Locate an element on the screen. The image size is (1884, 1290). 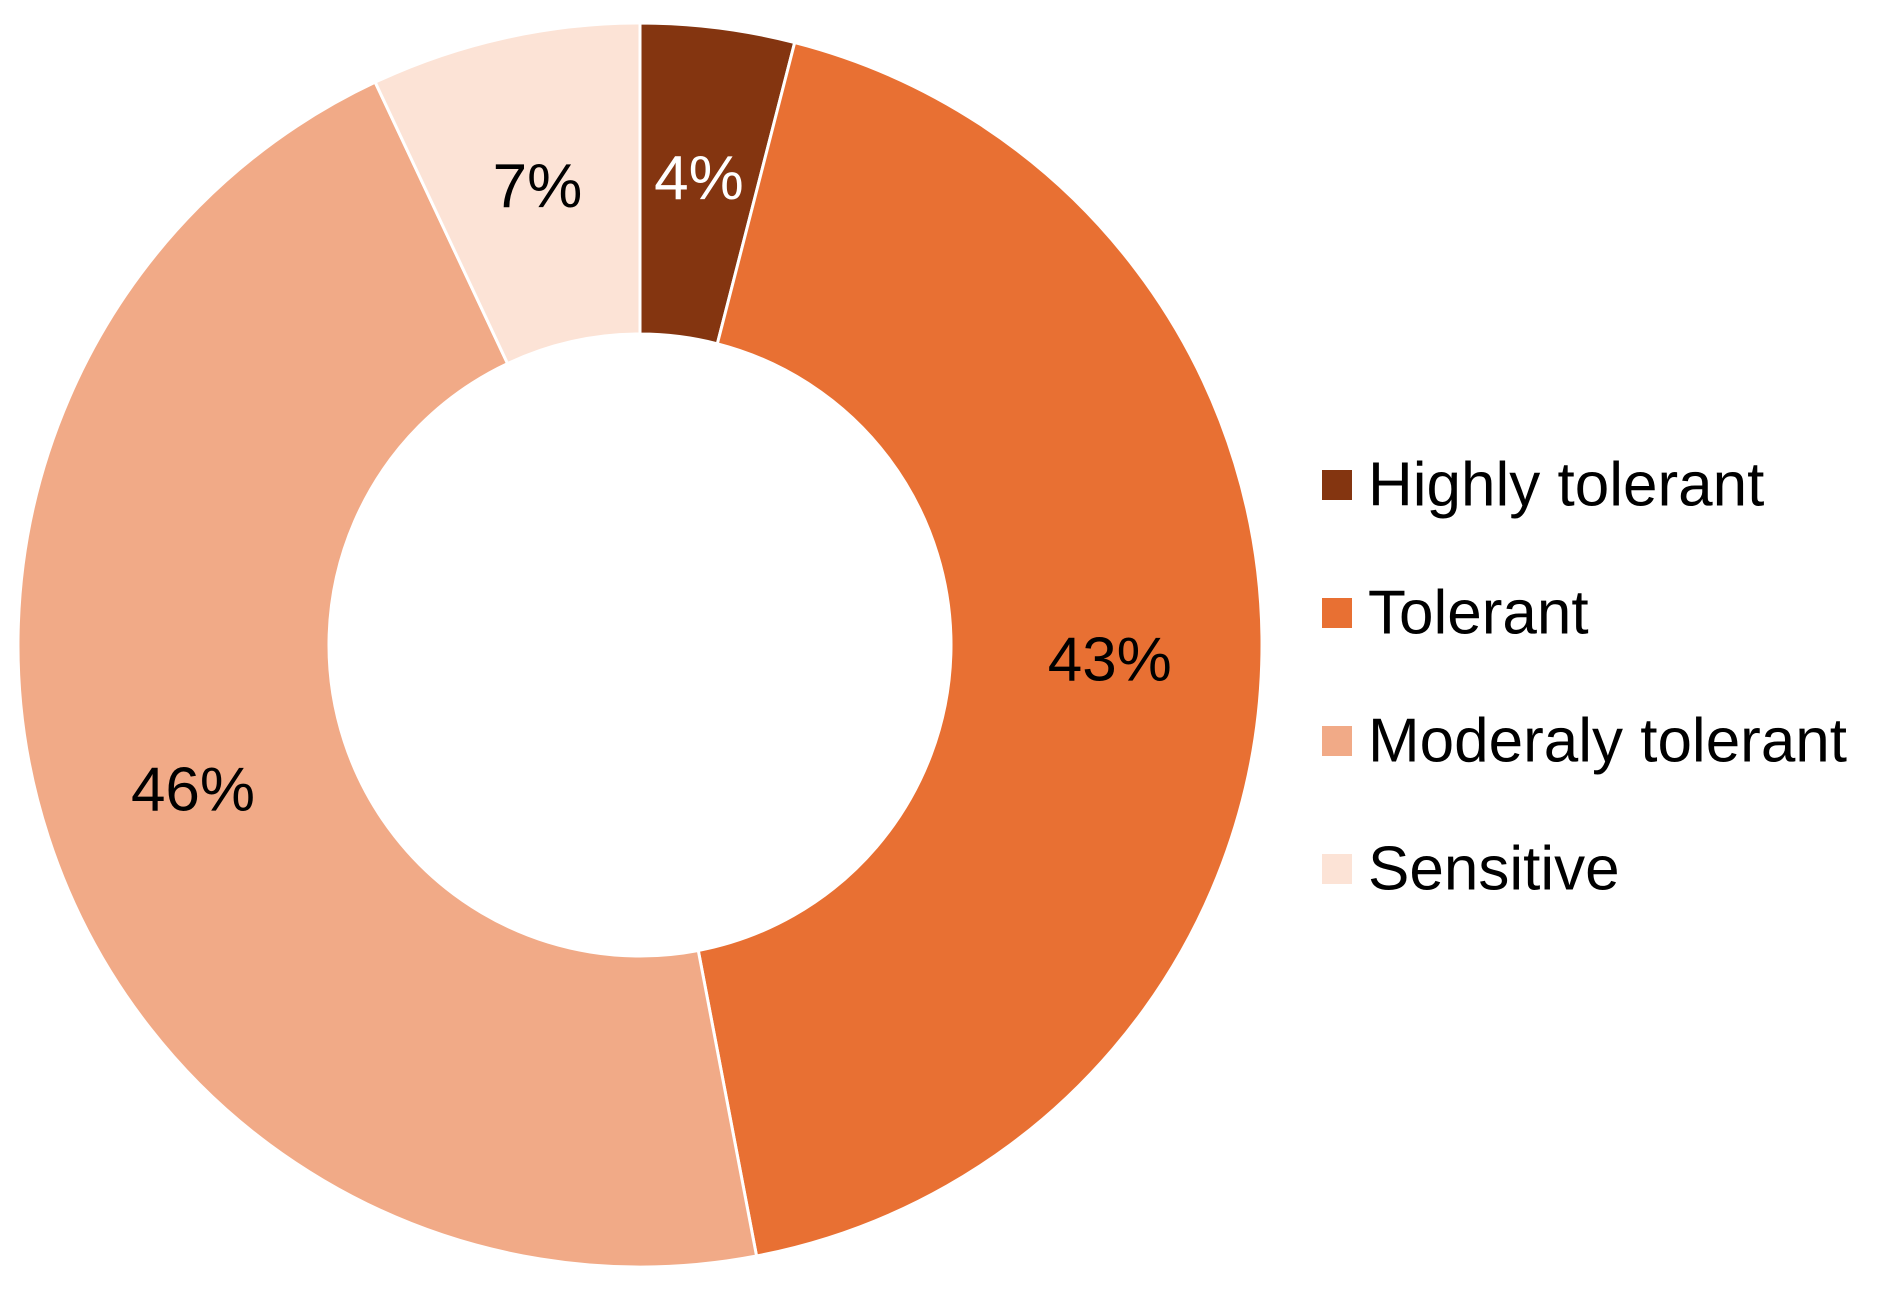
legend-swatch-sensitive is located at coordinates (1337, 869).